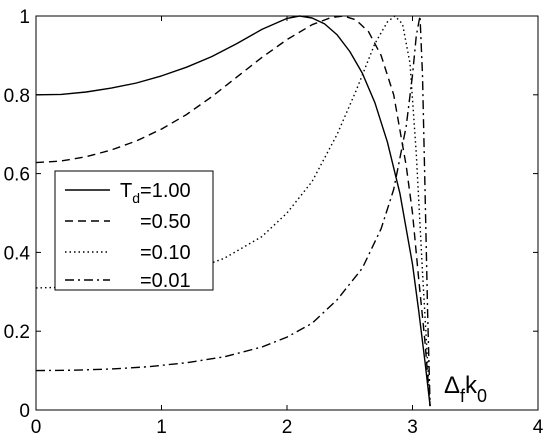  What do you see at coordinates (452, 385) in the screenshot?
I see `x-label-delta: Δ` at bounding box center [452, 385].